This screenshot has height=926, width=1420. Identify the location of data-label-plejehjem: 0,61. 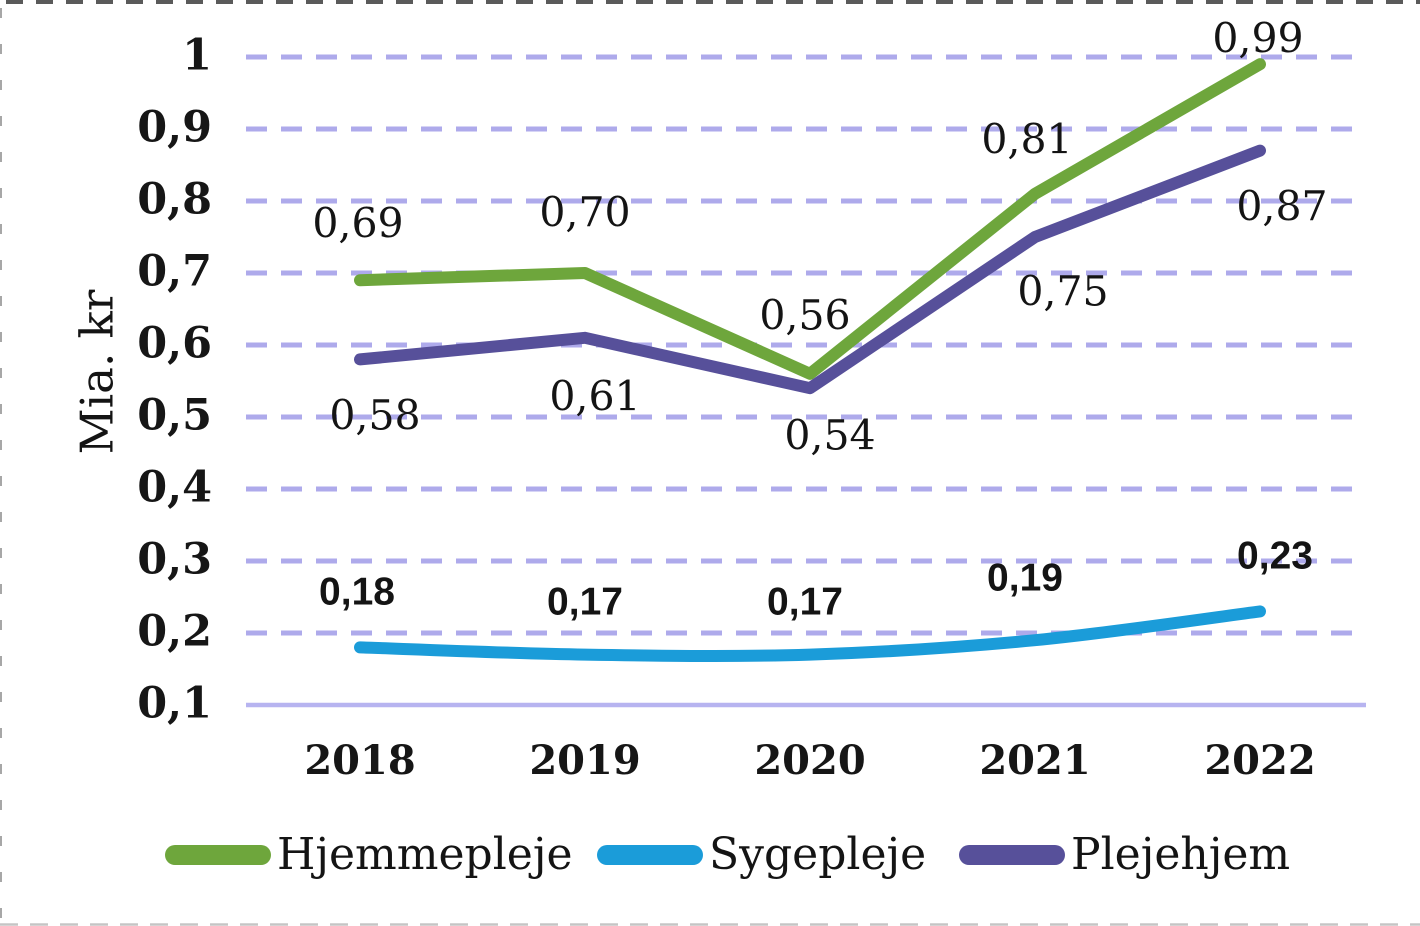
(595, 396).